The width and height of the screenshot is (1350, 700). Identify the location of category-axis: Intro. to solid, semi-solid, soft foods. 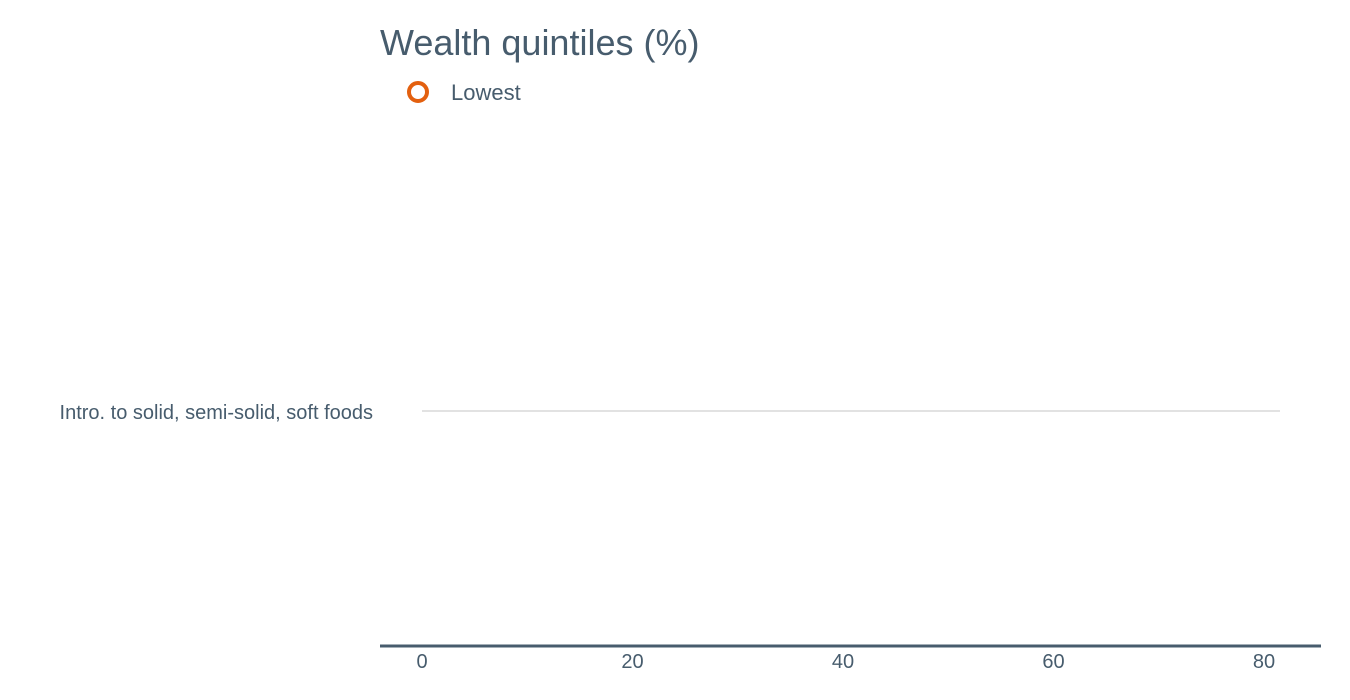
(216, 413).